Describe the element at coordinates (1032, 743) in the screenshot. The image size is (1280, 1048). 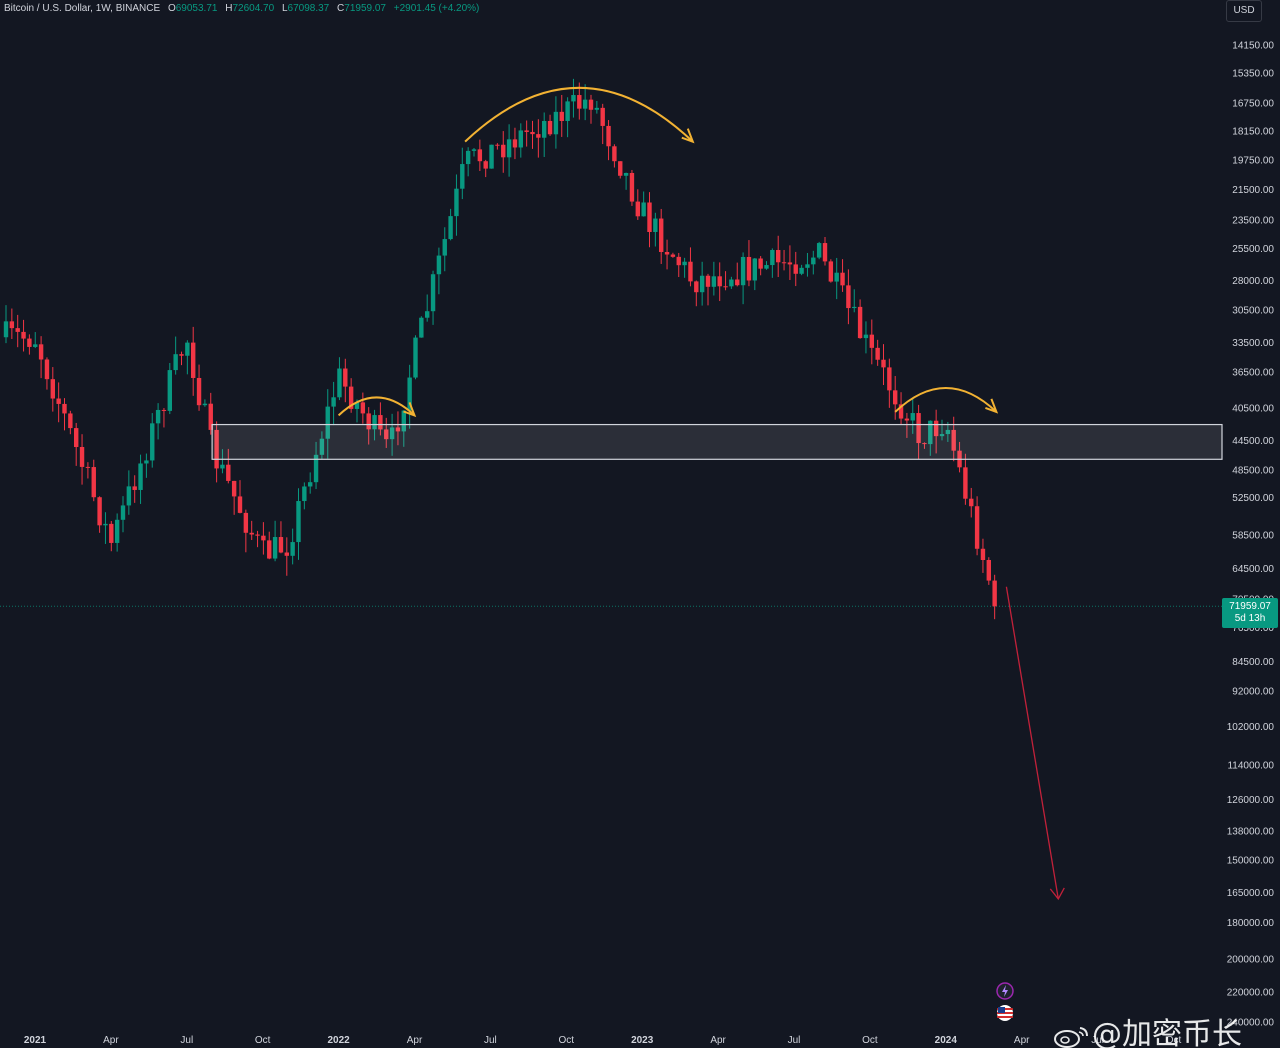
I see `projection-arrow` at that location.